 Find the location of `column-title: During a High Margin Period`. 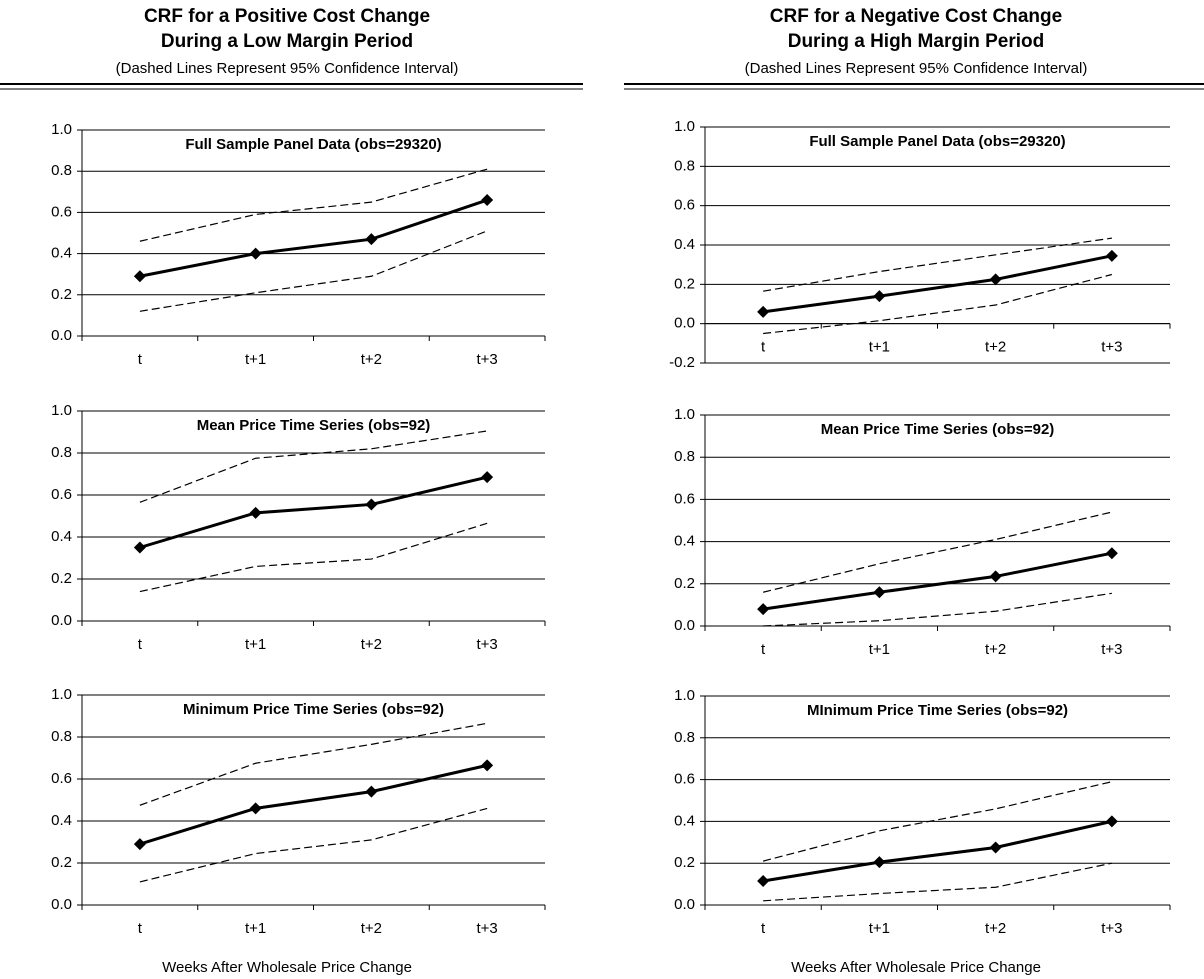

column-title: During a High Margin Period is located at coordinates (916, 41).